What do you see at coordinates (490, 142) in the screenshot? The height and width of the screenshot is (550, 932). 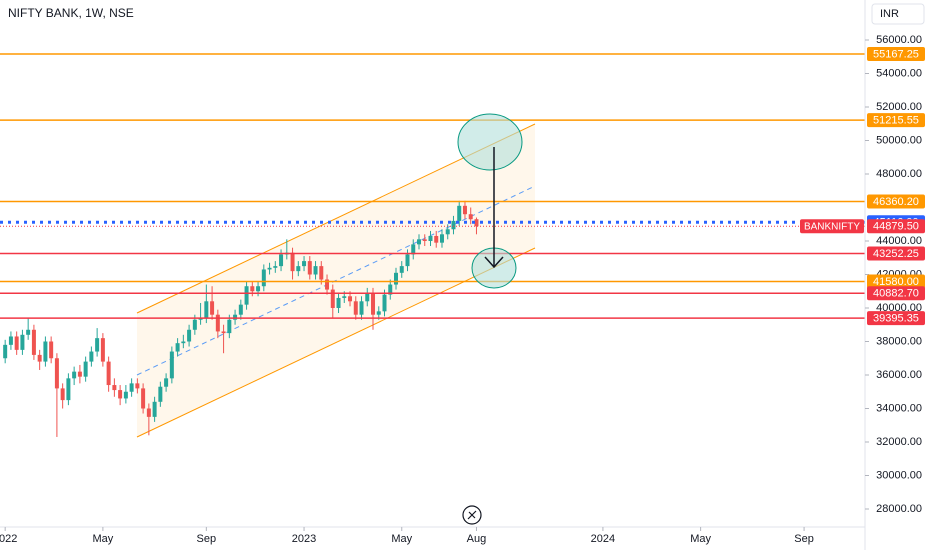 I see `target-circle` at bounding box center [490, 142].